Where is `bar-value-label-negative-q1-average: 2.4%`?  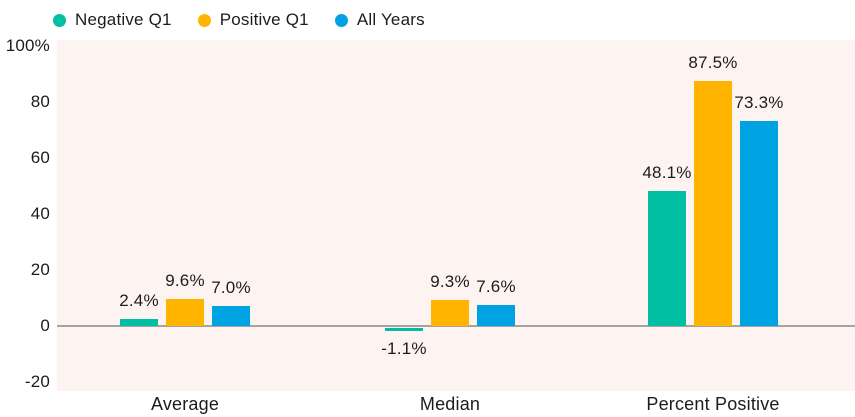 bar-value-label-negative-q1-average: 2.4% is located at coordinates (139, 301).